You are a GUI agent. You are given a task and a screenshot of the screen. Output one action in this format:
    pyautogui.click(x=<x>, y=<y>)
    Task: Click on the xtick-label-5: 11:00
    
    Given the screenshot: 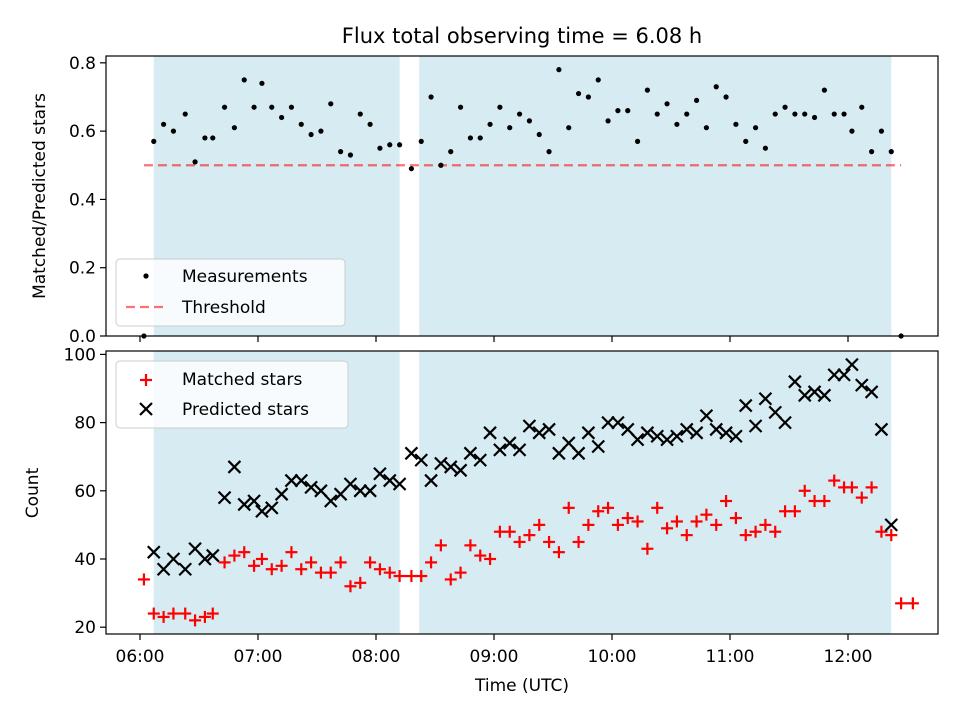 What is the action you would take?
    pyautogui.click(x=730, y=657)
    